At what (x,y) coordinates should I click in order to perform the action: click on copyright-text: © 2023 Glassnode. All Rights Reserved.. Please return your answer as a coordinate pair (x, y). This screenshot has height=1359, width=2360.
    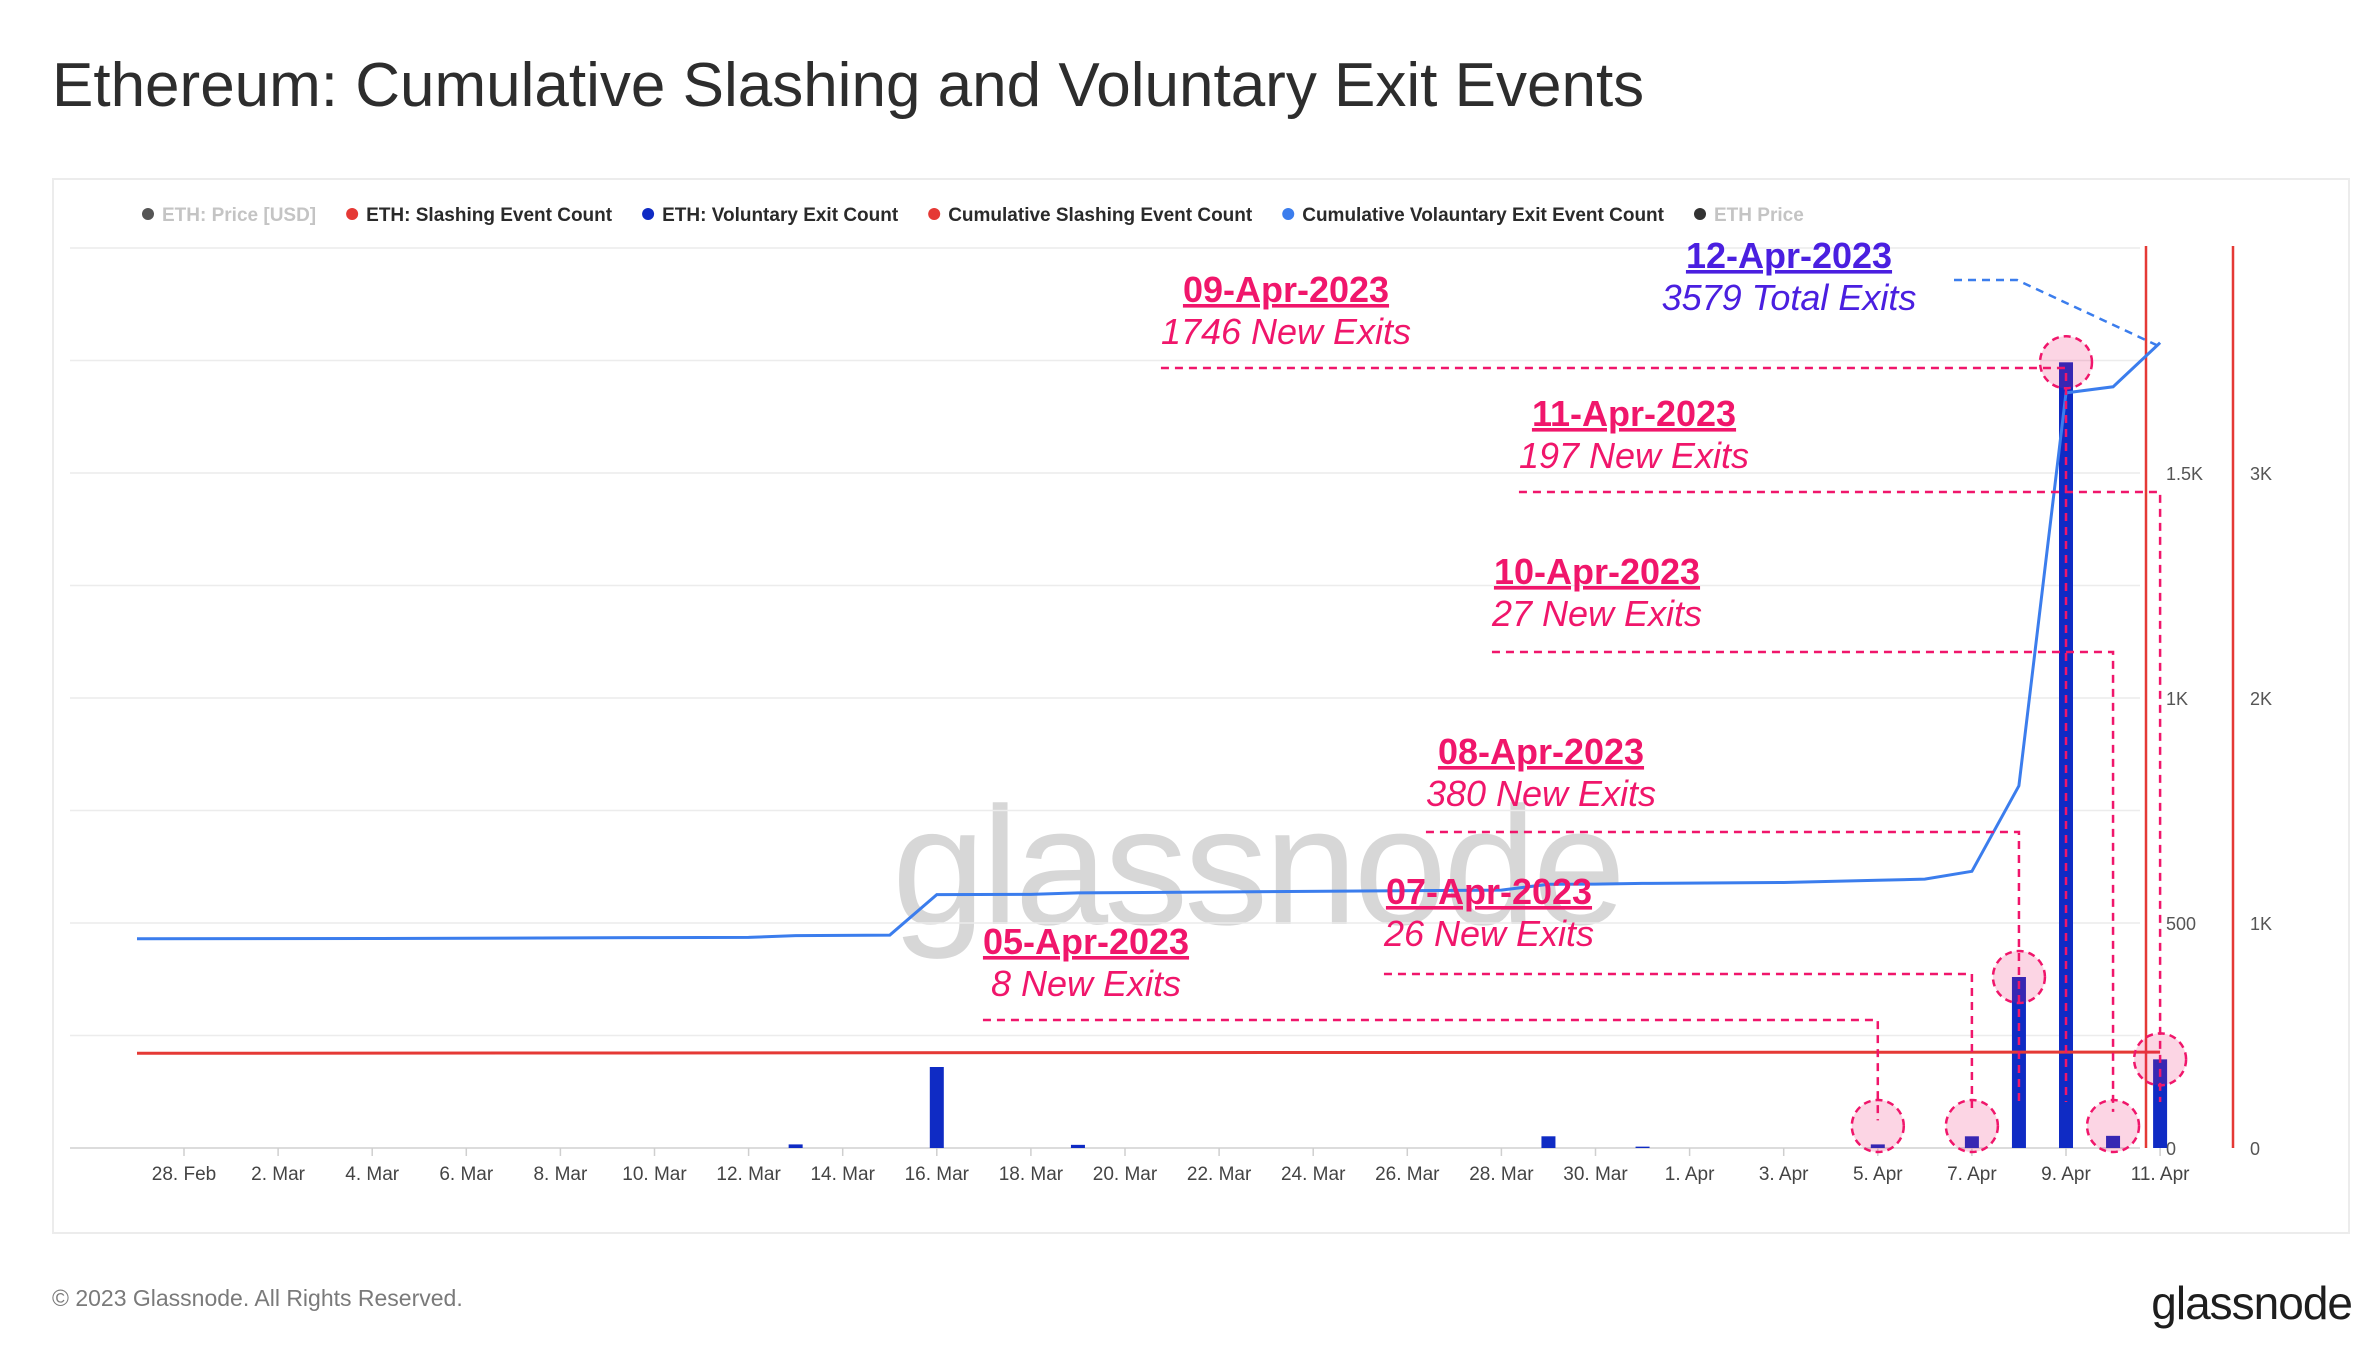
    Looking at the image, I should click on (257, 1298).